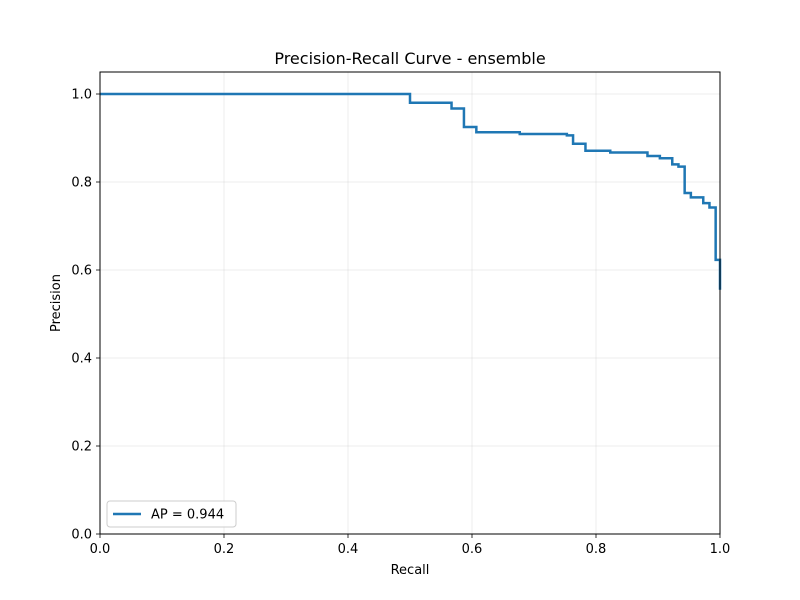 The width and height of the screenshot is (800, 600). What do you see at coordinates (81, 535) in the screenshot?
I see `y-tick-label: 0.0` at bounding box center [81, 535].